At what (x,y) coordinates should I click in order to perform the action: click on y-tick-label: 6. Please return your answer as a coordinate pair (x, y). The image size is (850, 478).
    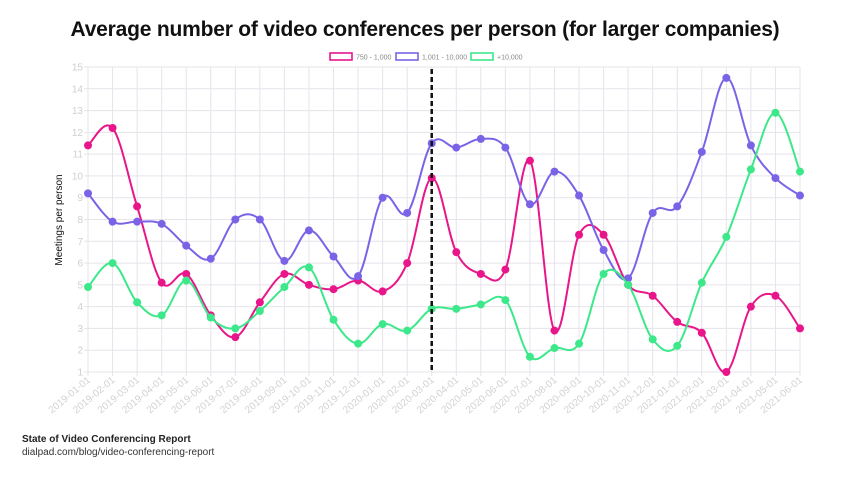
    Looking at the image, I should click on (80, 264).